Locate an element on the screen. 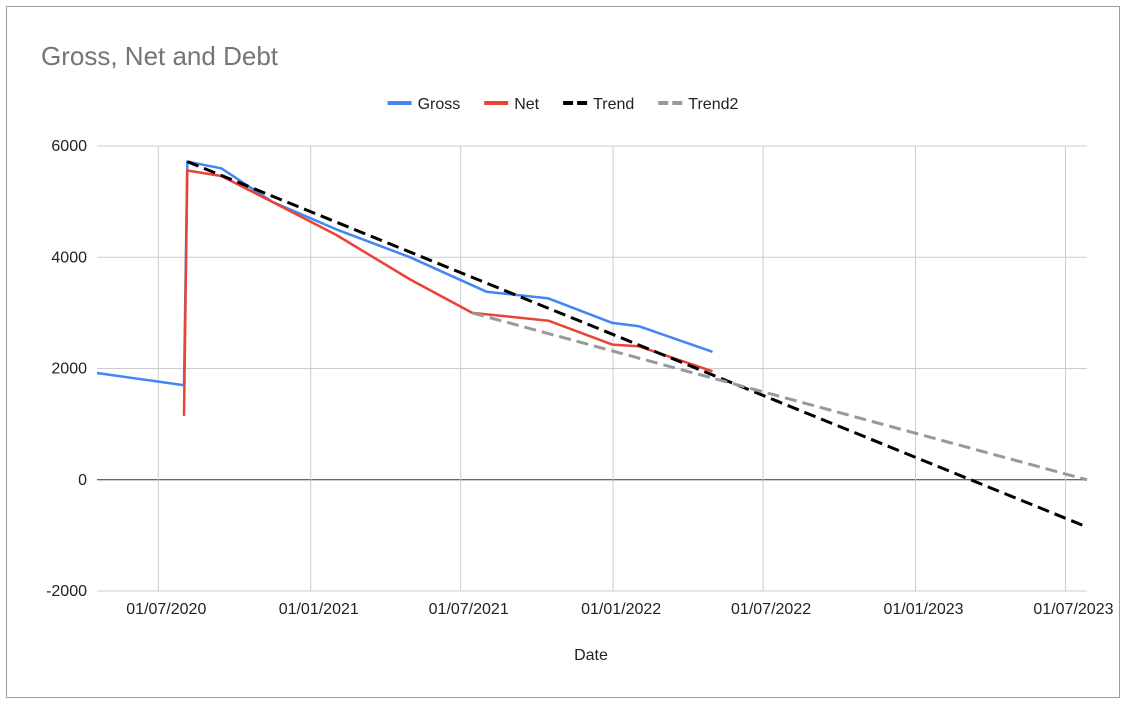  x-tick-label: 01/07/2020 is located at coordinates (166, 609).